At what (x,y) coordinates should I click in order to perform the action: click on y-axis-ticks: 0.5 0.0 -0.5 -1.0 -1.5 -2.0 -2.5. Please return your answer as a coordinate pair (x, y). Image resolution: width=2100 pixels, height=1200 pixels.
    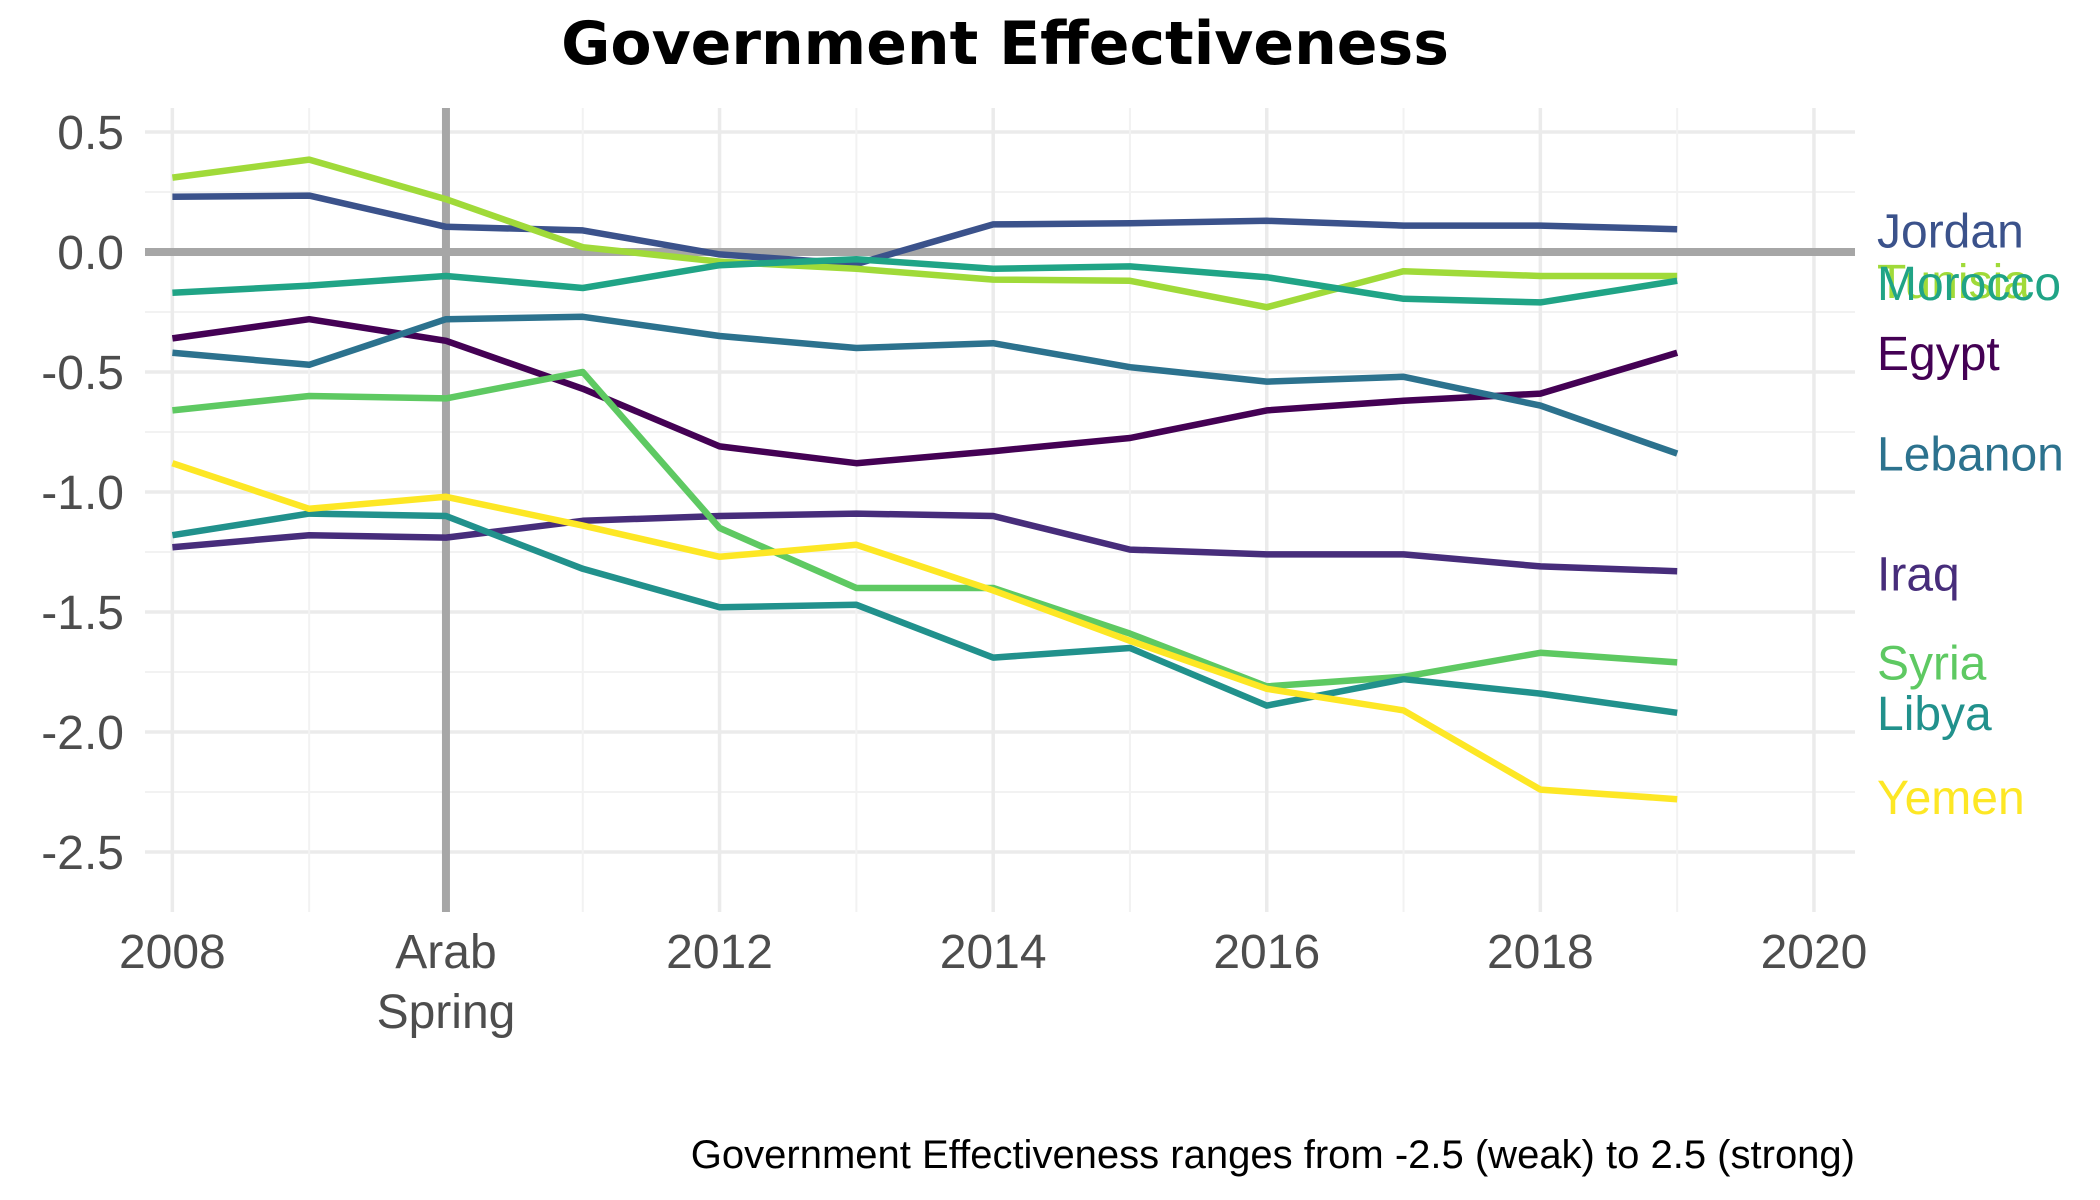
    Looking at the image, I should click on (82, 493).